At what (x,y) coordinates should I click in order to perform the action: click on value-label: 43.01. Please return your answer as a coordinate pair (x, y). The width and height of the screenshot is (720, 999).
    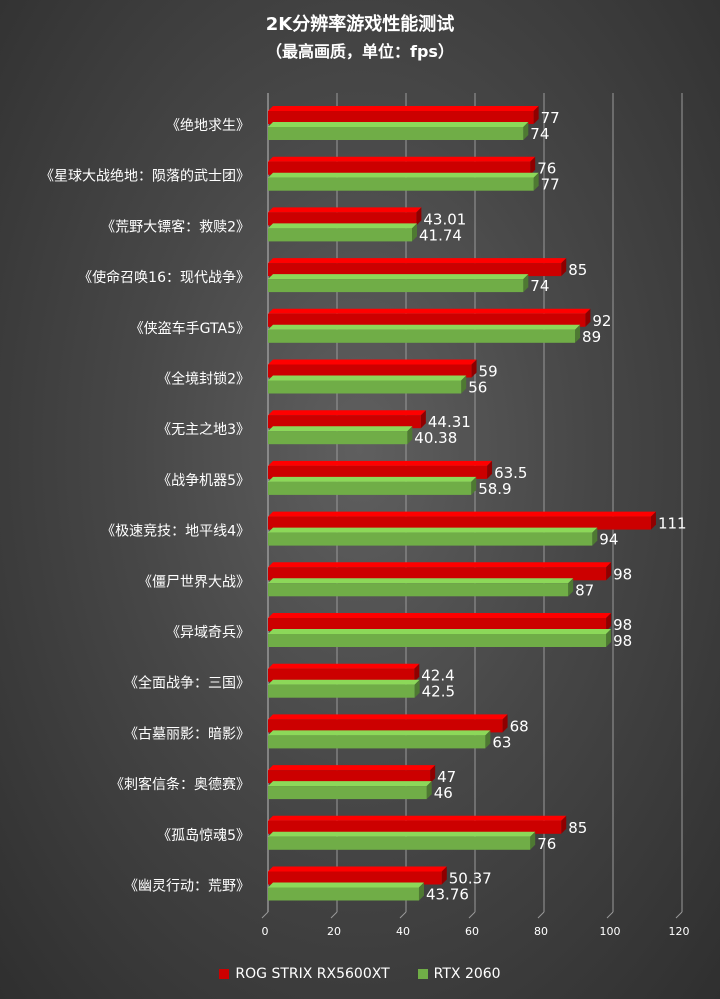
    Looking at the image, I should click on (444, 219).